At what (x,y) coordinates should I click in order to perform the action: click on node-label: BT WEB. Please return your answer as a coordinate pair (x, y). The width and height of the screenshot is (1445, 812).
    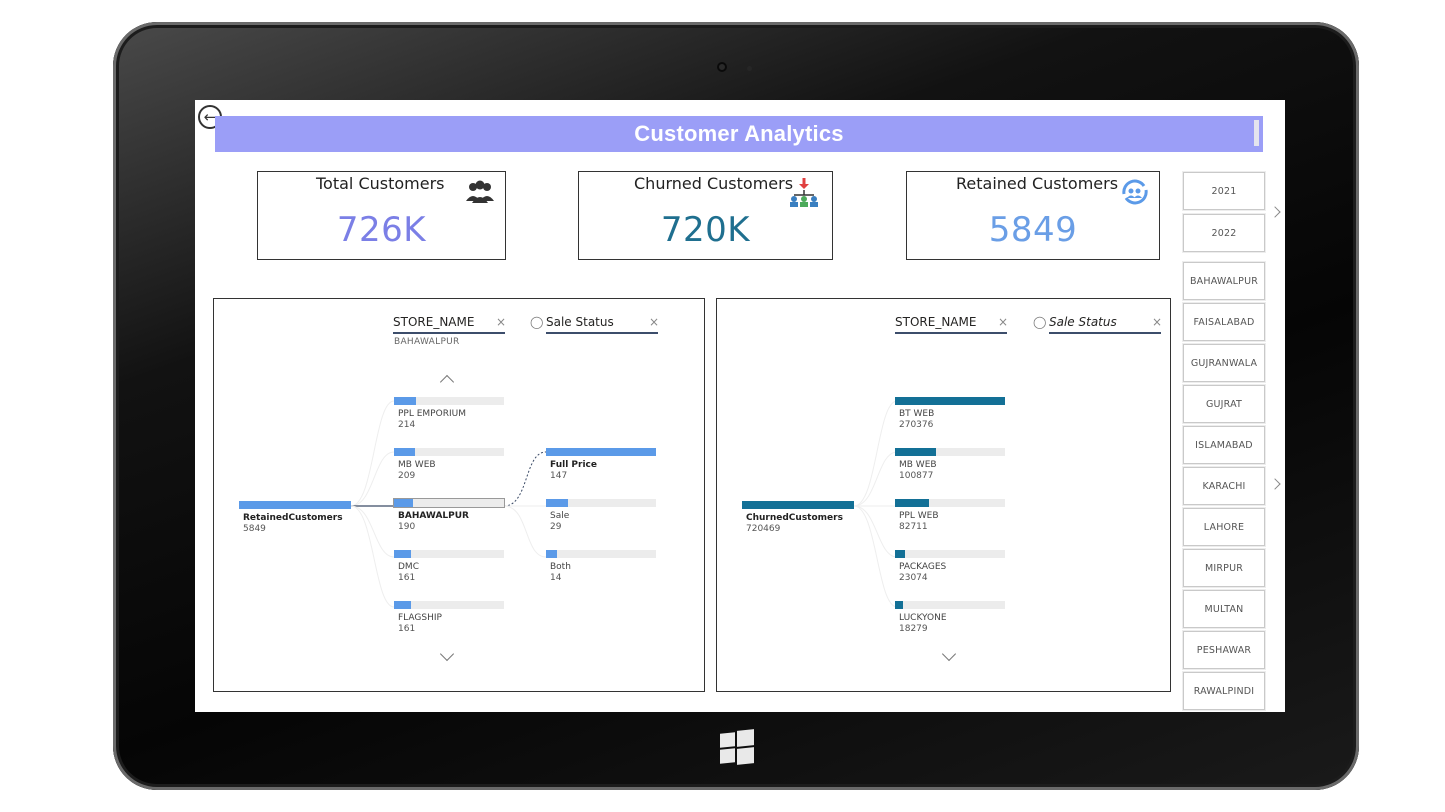
    Looking at the image, I should click on (917, 414).